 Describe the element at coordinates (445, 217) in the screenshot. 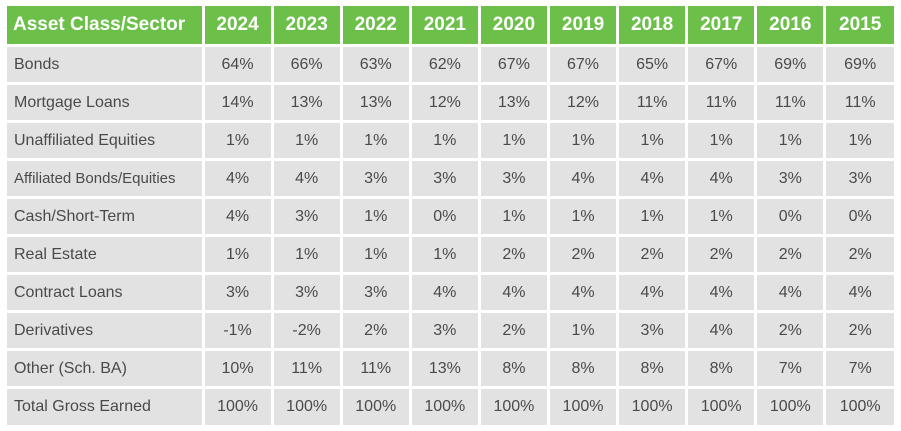

I see `value-cell-2021: 0%` at that location.